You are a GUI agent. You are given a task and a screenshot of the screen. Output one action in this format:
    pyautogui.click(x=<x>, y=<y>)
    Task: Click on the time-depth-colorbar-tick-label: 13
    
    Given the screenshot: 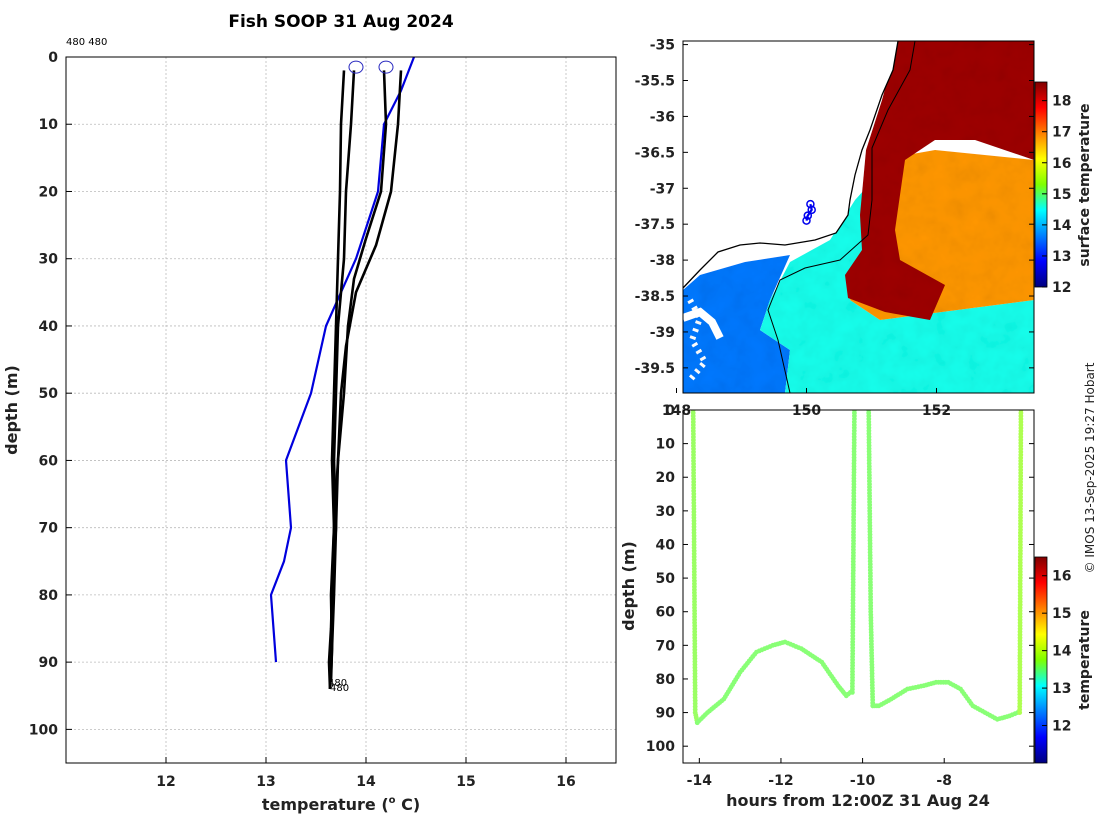 What is the action you would take?
    pyautogui.click(x=1061, y=689)
    